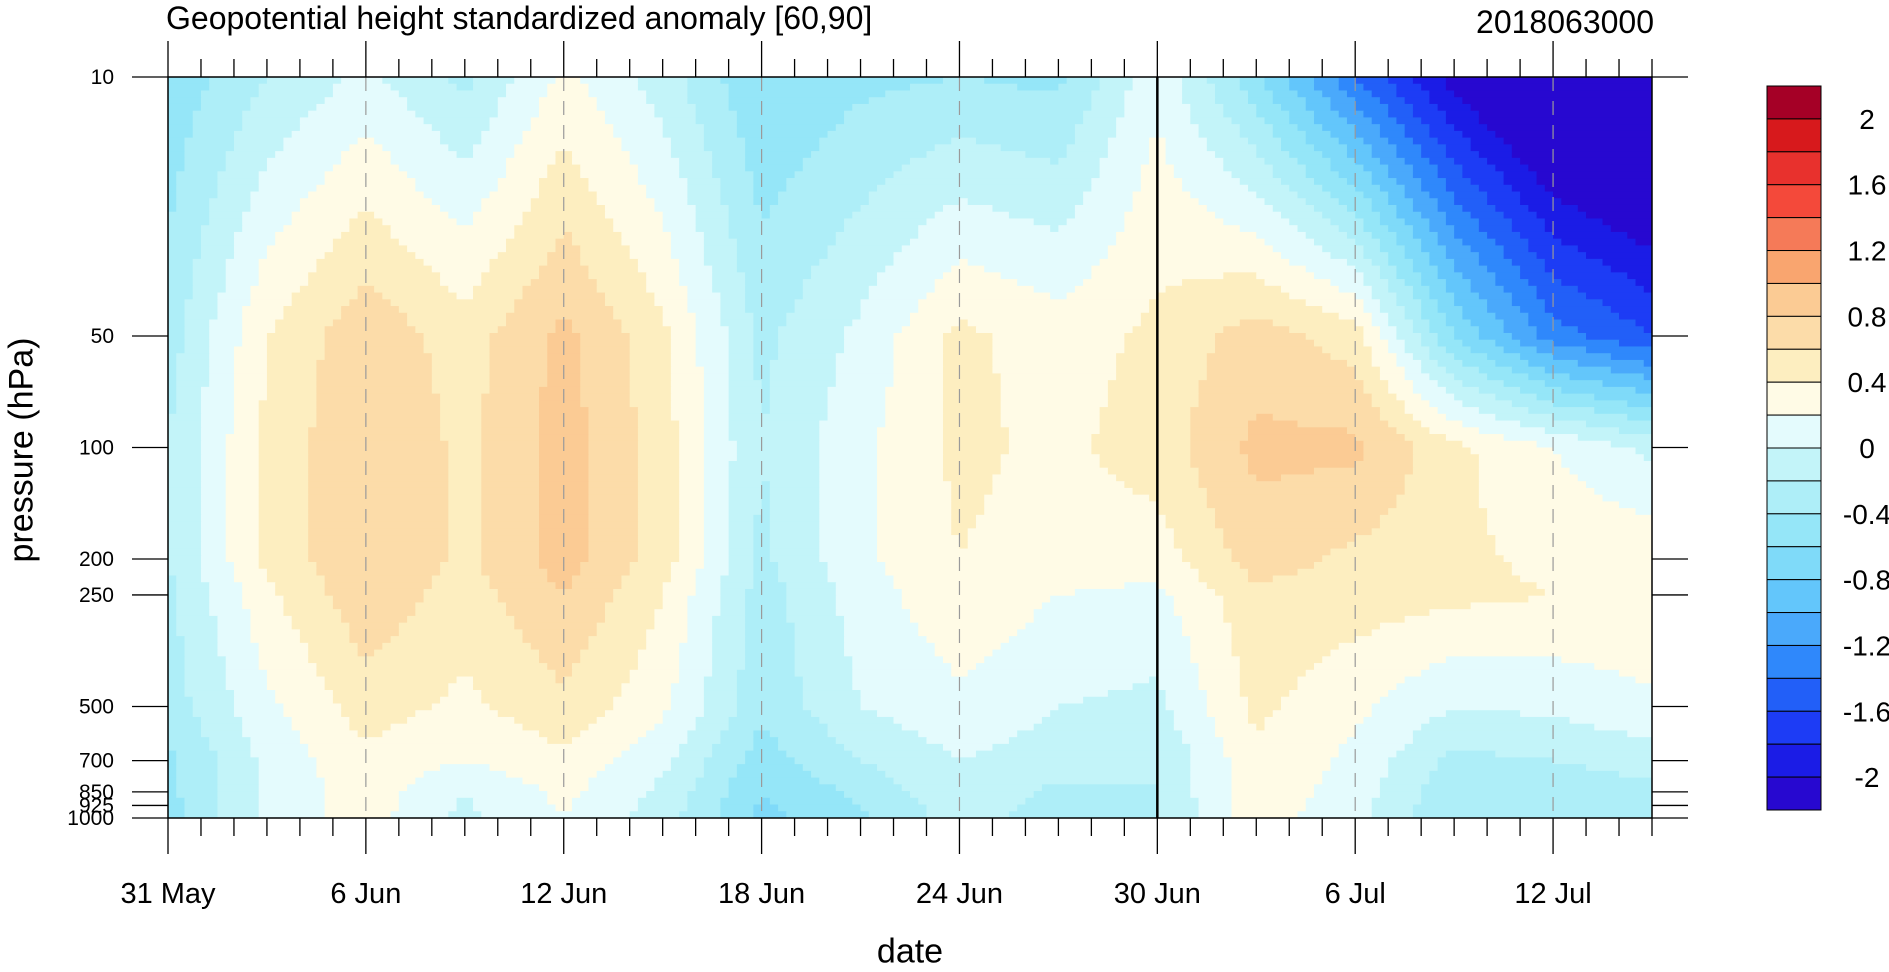  I want to click on x-tick-label: 12 Jun, so click(563, 894).